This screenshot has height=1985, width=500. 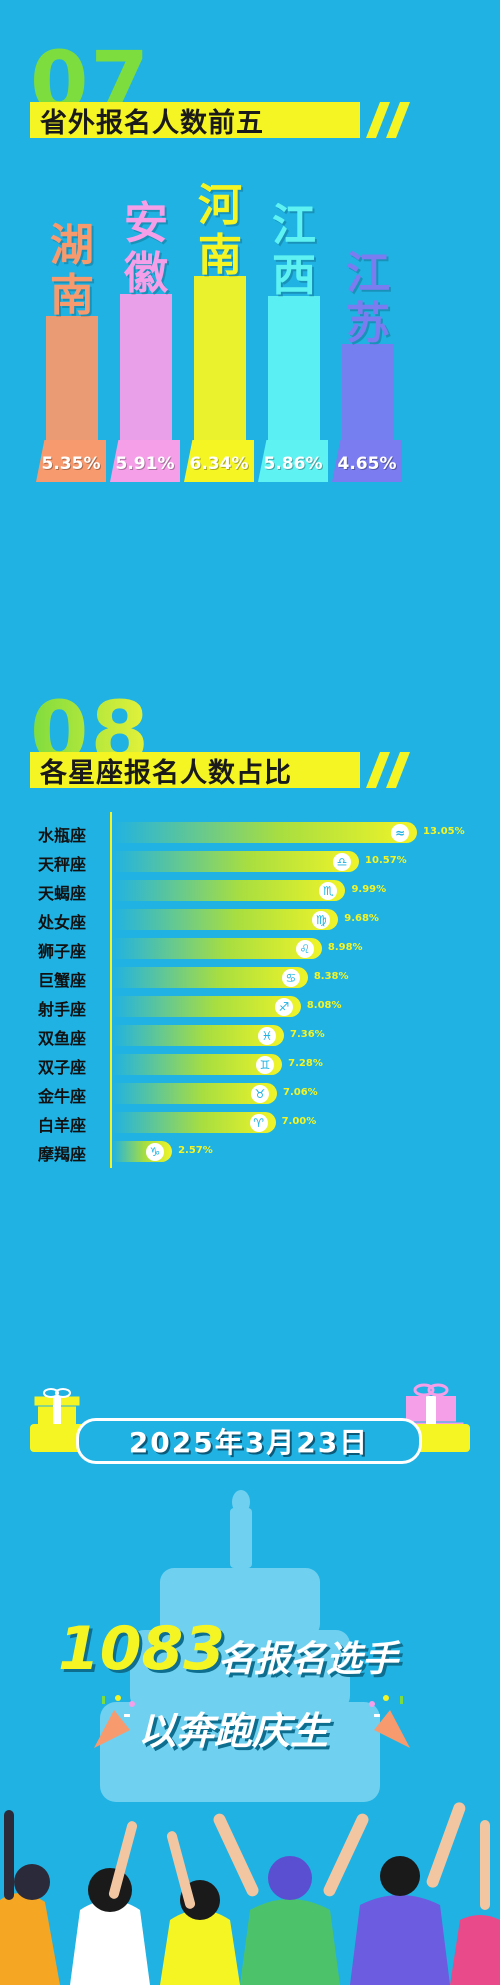 I want to click on party-popper-right-icon, so click(x=389, y=1721).